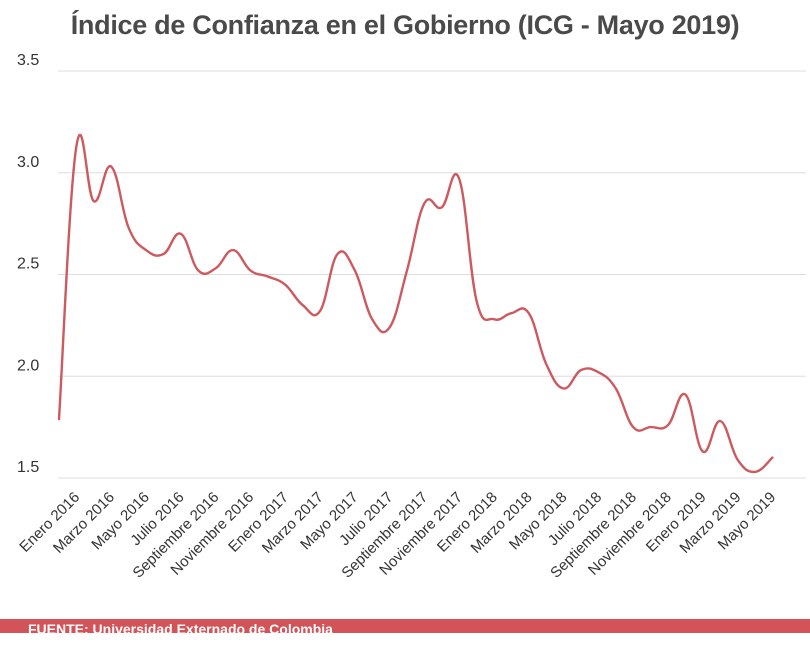 Image resolution: width=810 pixels, height=655 pixels. I want to click on y-tick-label: 2.0, so click(28, 365).